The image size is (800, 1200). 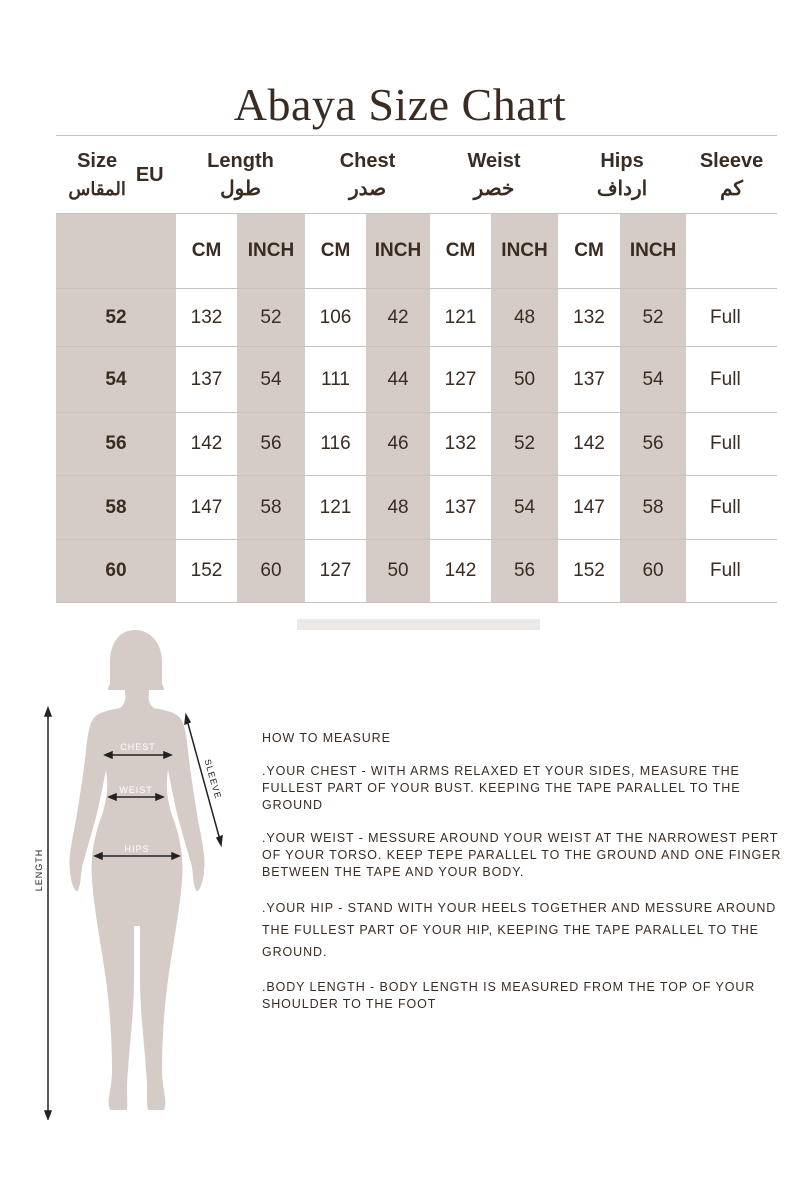 I want to click on table-row: 52 132 52 106 42 121 48 132 52 Full, so click(x=417, y=317).